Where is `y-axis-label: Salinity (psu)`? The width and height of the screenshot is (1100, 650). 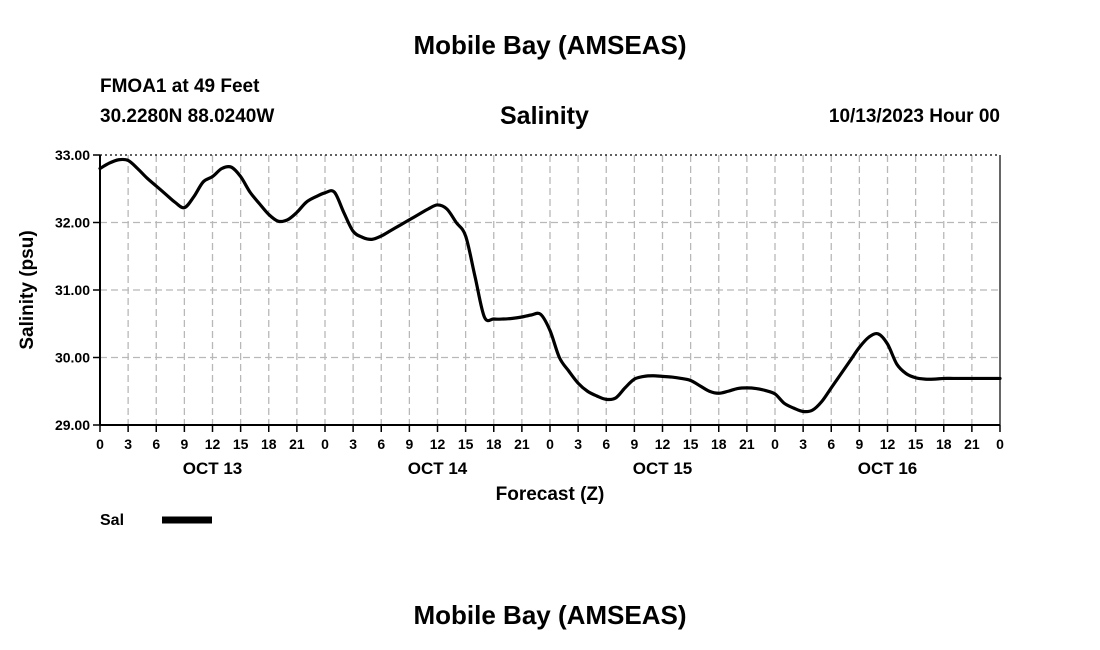
y-axis-label: Salinity (psu) is located at coordinates (27, 289).